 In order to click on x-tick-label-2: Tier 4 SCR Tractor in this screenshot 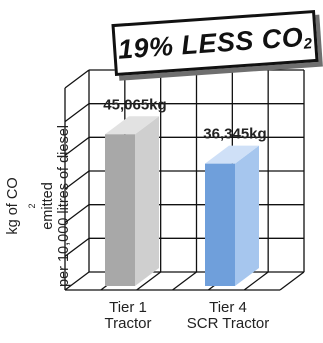, I will do `click(228, 315)`.